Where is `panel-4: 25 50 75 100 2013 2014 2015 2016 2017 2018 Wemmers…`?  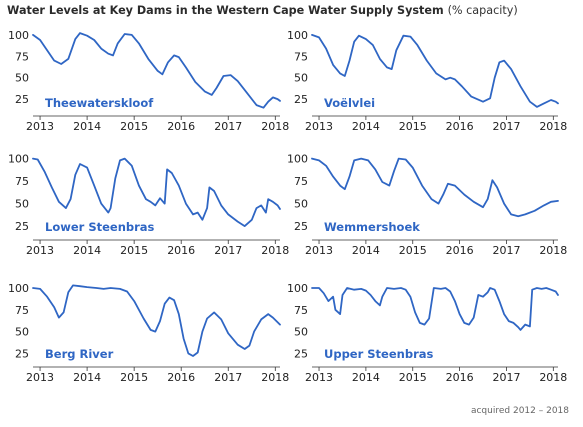 panel-4: 25 50 75 100 2013 2014 2015 2016 2017 2018 Wemmers… is located at coordinates (427, 205).